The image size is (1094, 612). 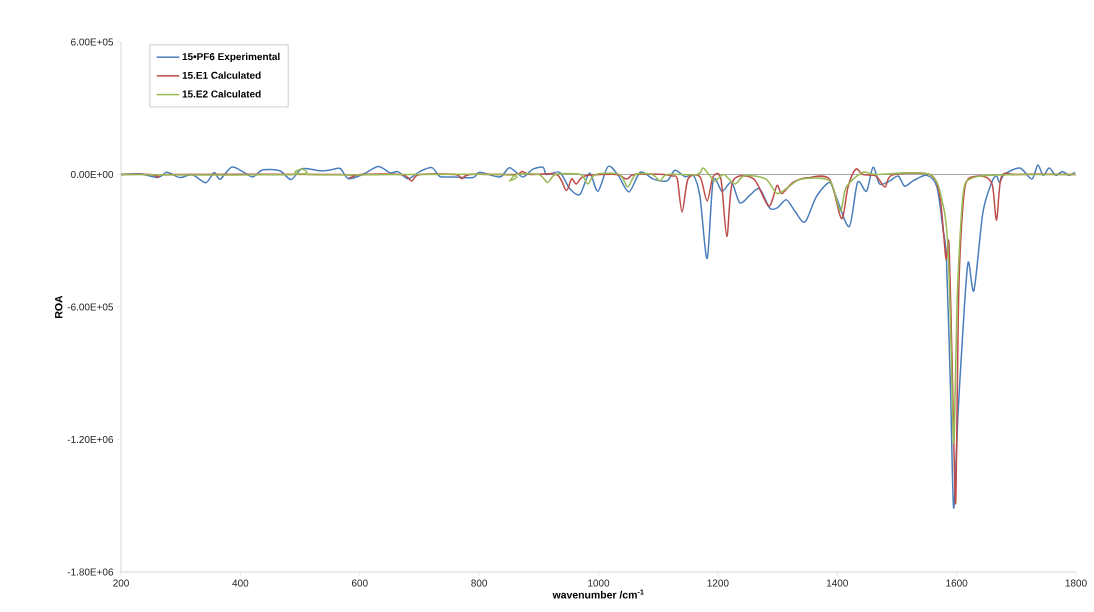 I want to click on y-axis-title: ROA, so click(x=59, y=306).